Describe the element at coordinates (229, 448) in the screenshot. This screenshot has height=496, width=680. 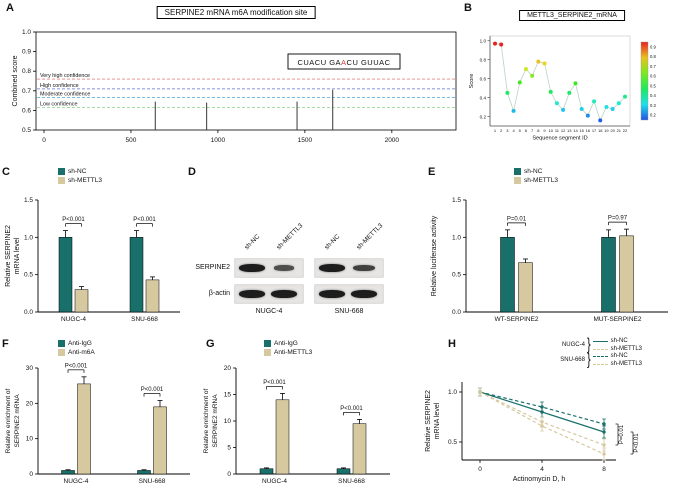
I see `y-tick-label: 5` at that location.